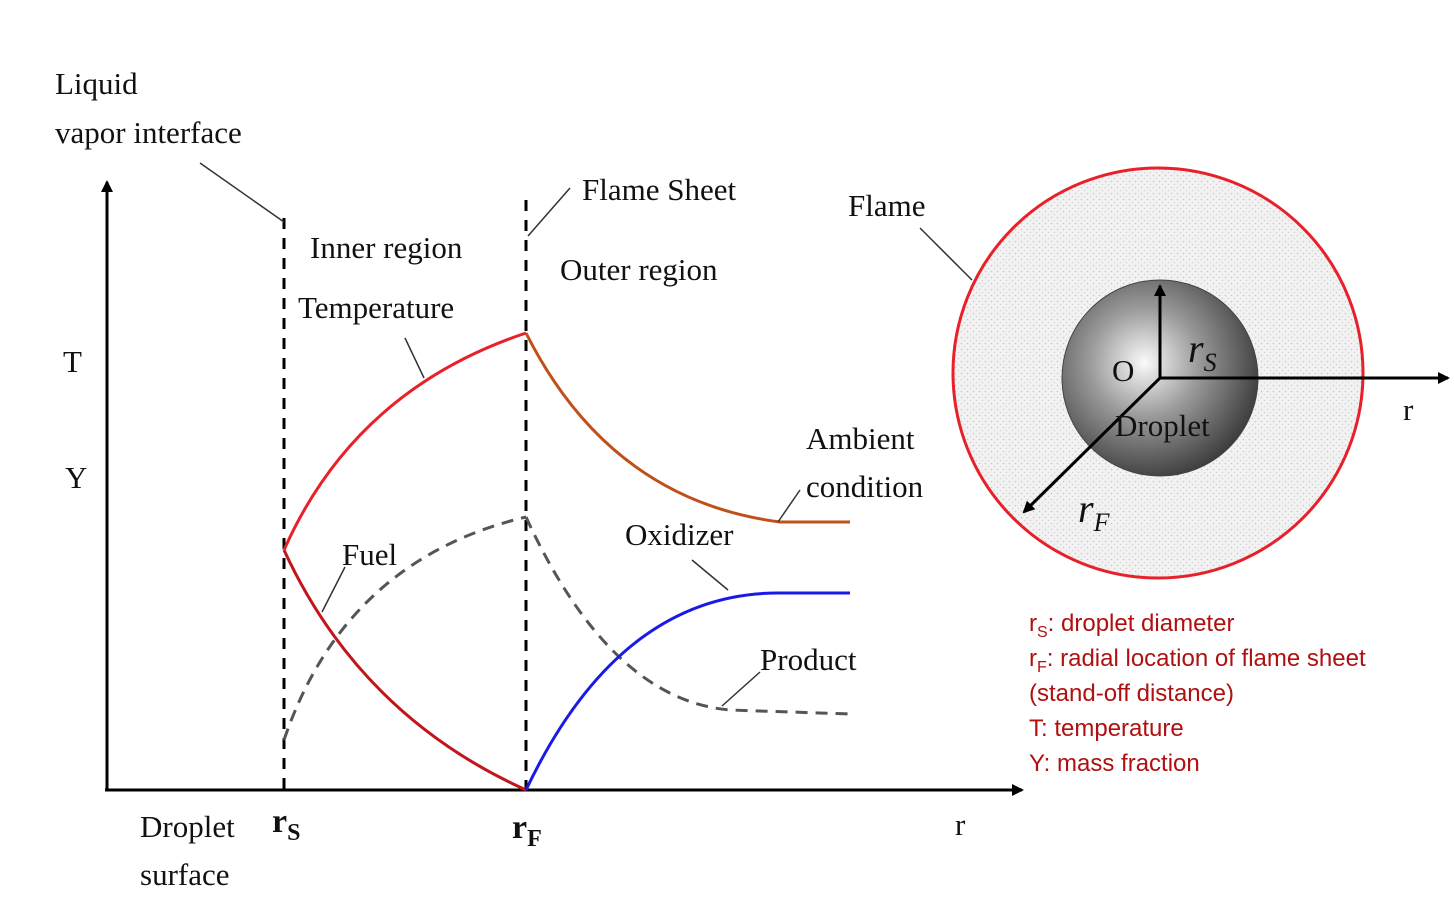 The width and height of the screenshot is (1454, 921). Describe the element at coordinates (549, 212) in the screenshot. I see `flame-sheet-leader-line` at that location.